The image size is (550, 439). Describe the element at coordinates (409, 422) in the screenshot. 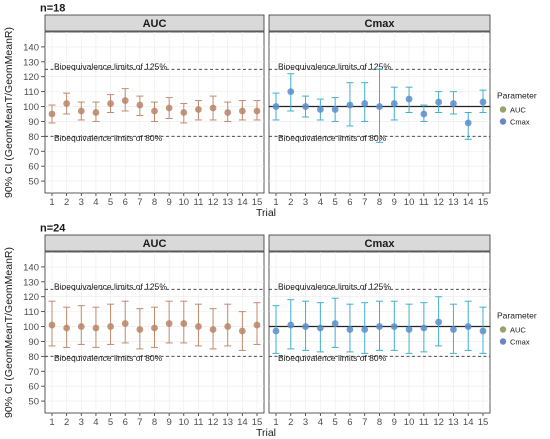

I see `x-tick-label: 10` at that location.